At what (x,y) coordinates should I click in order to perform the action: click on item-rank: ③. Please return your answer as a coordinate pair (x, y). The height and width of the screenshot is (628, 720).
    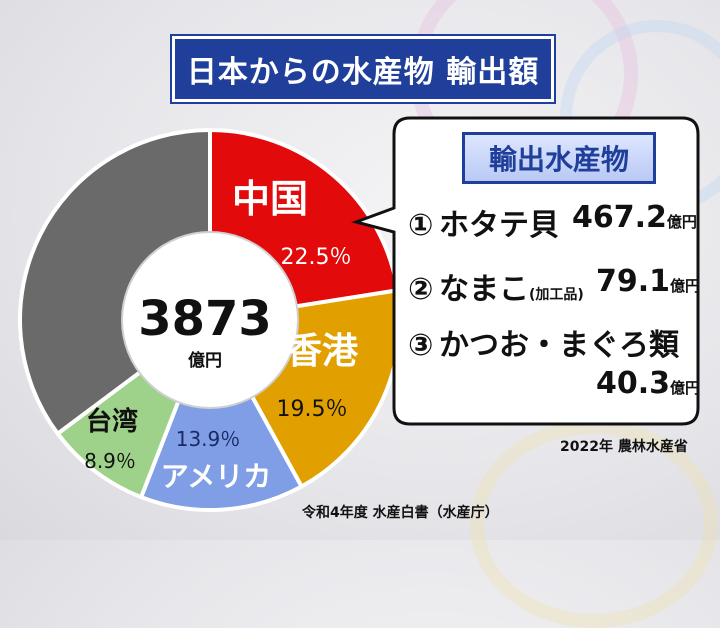
    Looking at the image, I should click on (421, 345).